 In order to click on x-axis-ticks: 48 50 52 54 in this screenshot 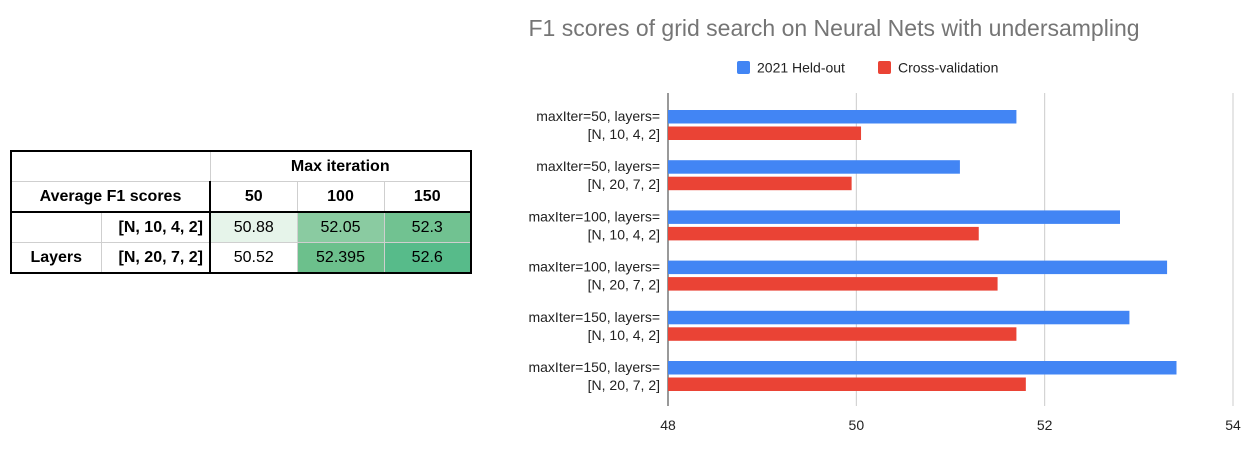, I will do `click(950, 425)`.